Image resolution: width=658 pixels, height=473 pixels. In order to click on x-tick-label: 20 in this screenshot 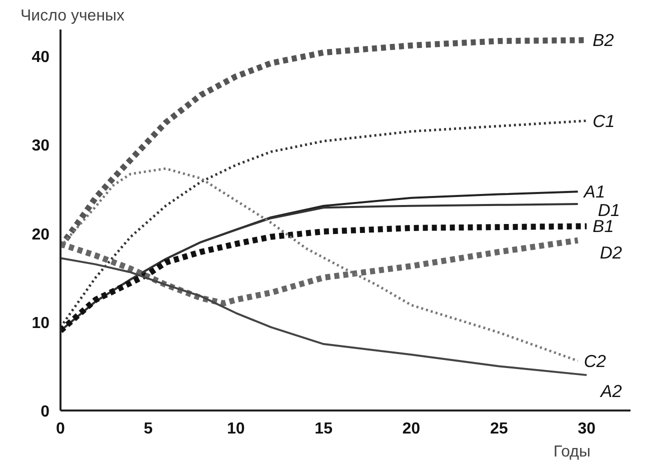, I will do `click(411, 429)`.